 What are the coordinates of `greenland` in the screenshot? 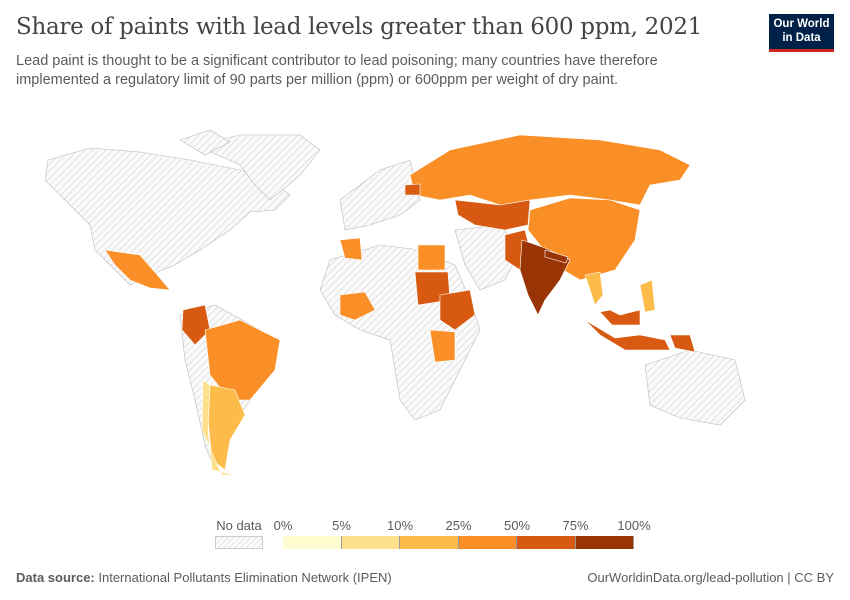 It's located at (257, 167).